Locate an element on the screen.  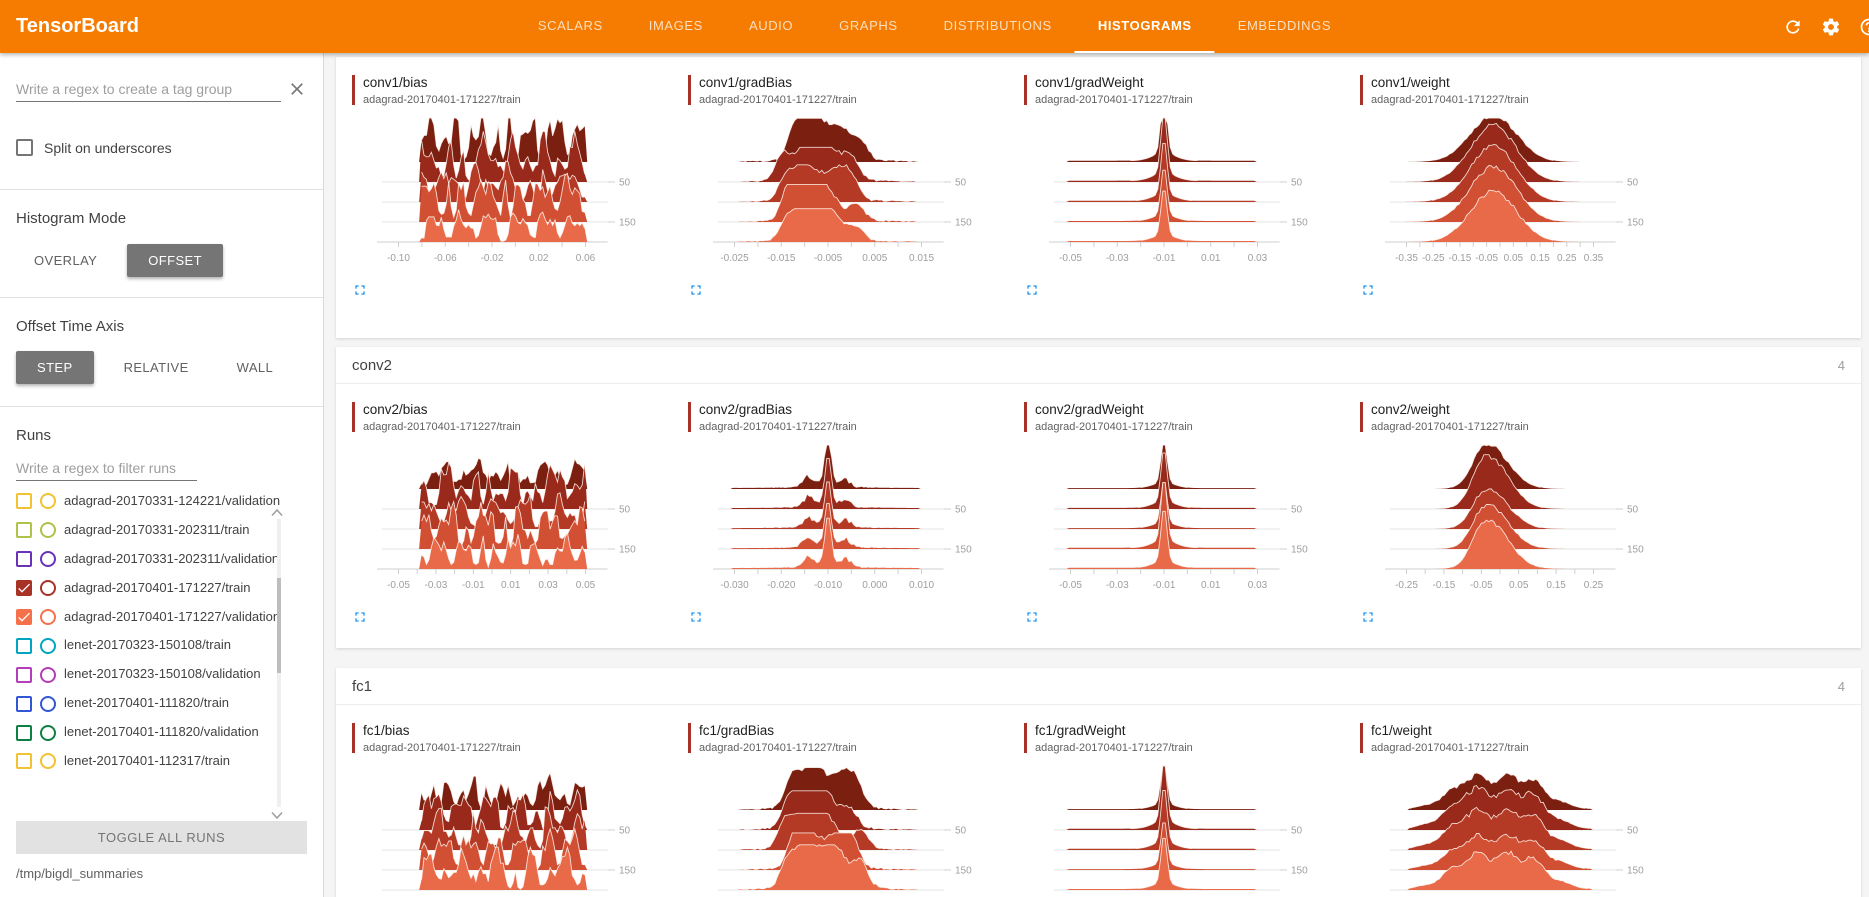
tab-histograms: HISTOGRAMS is located at coordinates (1144, 26).